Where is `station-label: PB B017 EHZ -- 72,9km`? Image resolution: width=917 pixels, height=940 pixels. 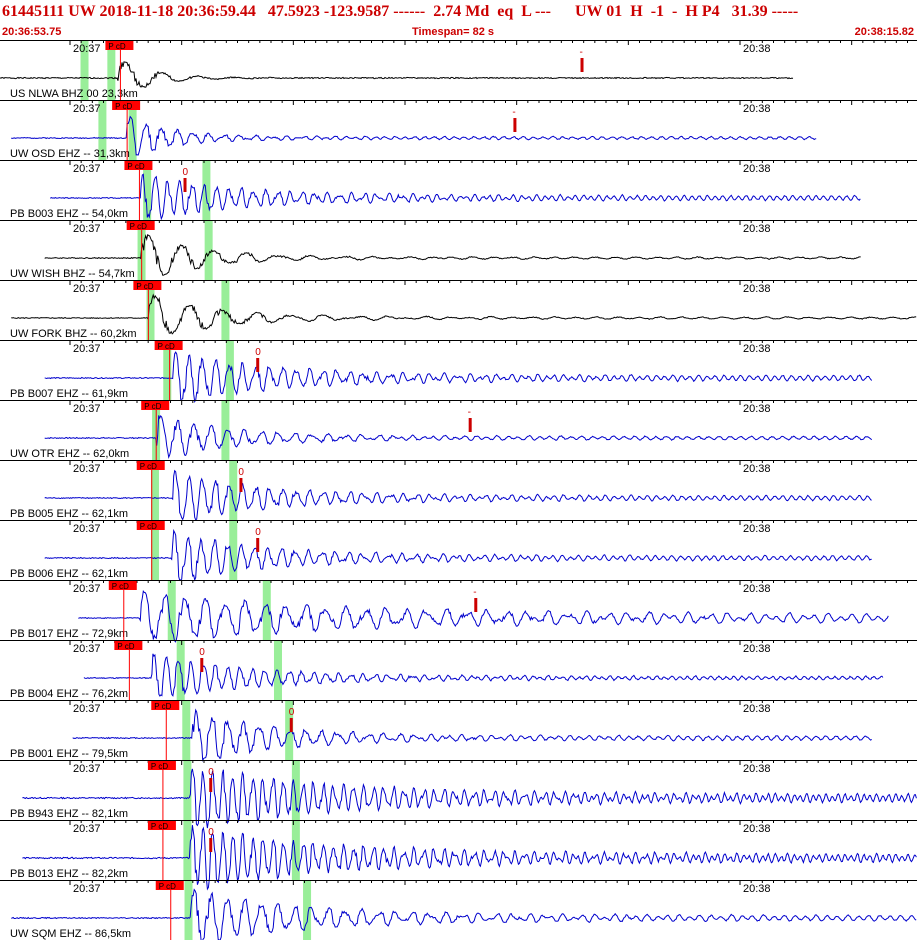
station-label: PB B017 EHZ -- 72,9km is located at coordinates (69, 634).